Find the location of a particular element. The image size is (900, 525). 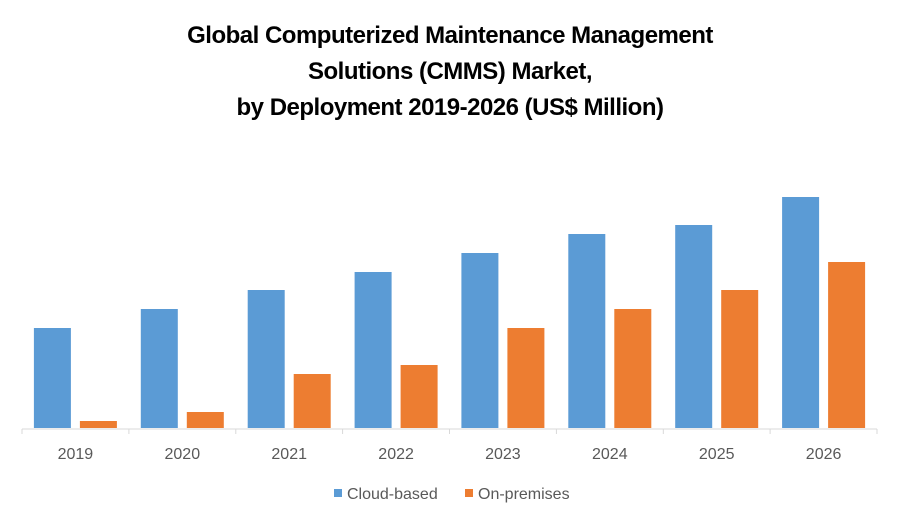

bar-on-premises-2026 is located at coordinates (847, 345).